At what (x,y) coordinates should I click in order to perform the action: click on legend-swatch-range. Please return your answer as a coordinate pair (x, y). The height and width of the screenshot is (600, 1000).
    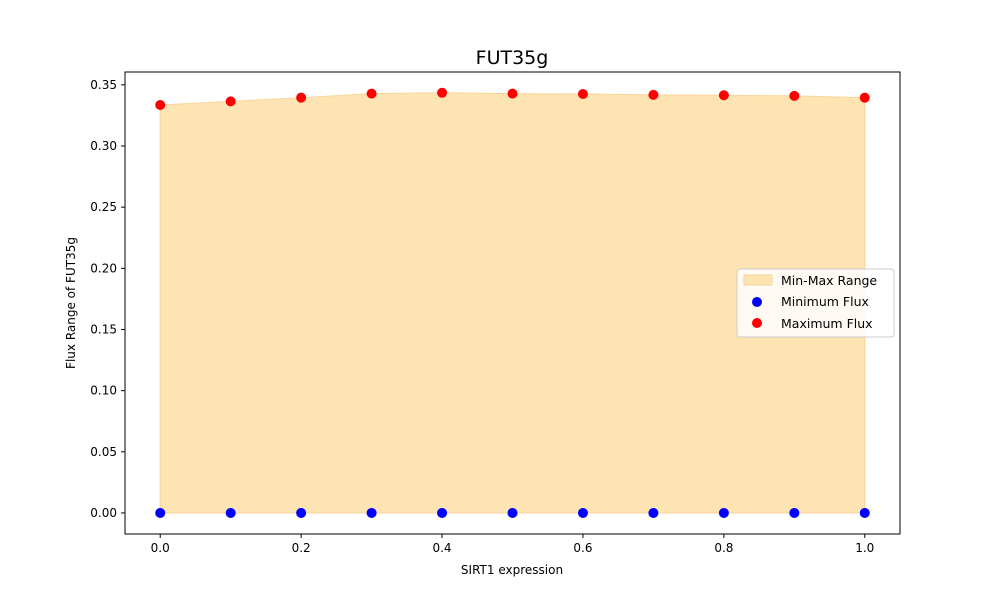
    Looking at the image, I should click on (758, 280).